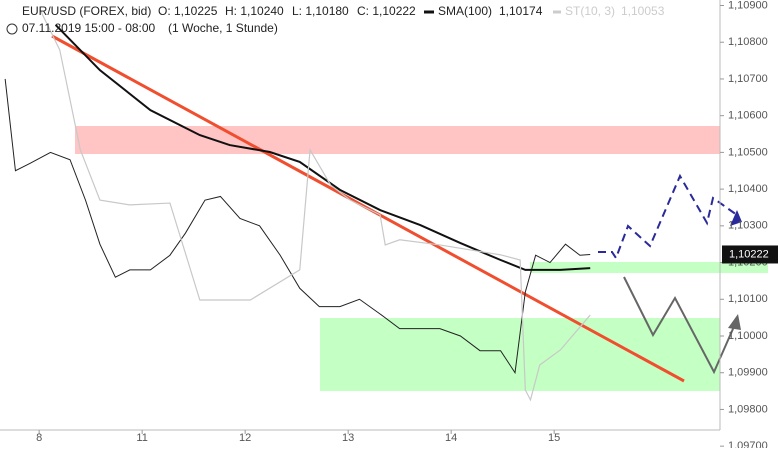 Image resolution: width=780 pixels, height=453 pixels. I want to click on legend-label: ST(10, 3), so click(590, 11).